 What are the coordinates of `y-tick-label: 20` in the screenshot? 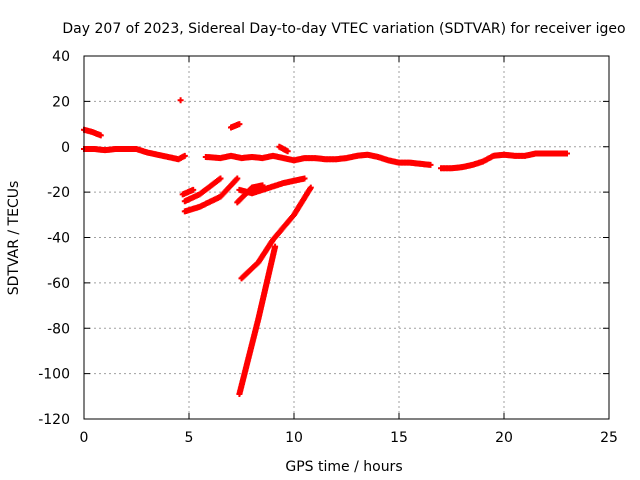 It's located at (61, 102).